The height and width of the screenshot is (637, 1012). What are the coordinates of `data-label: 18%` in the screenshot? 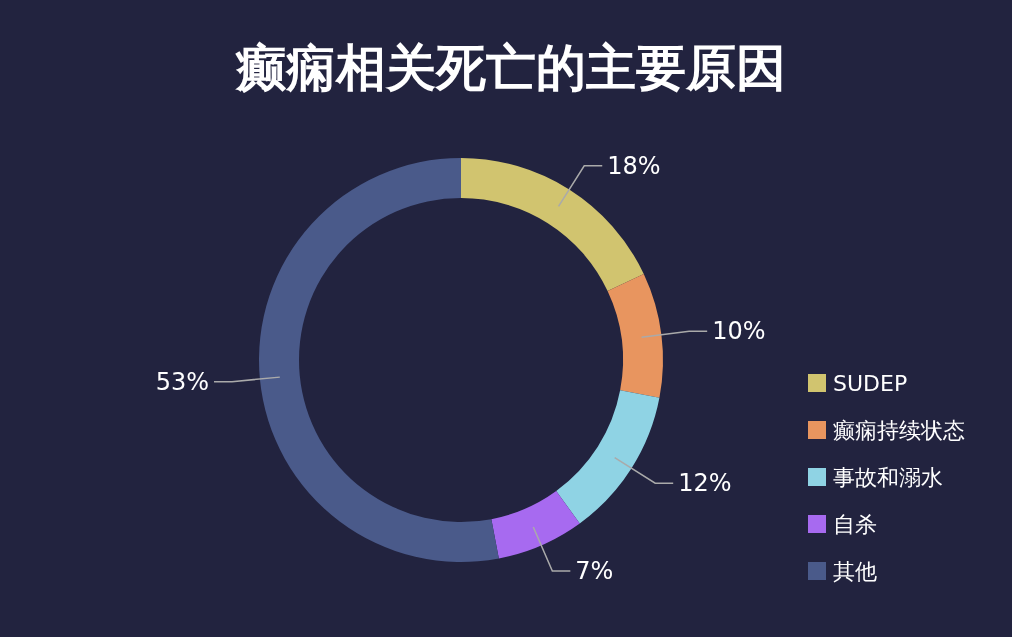 It's located at (634, 165).